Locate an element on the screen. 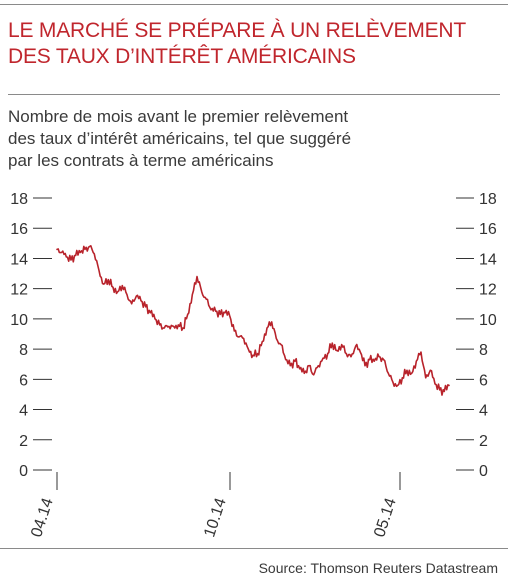 The width and height of the screenshot is (508, 584). y-axis-left: 0 2 4 6 8 10 12 14 16 18 is located at coordinates (31, 335).